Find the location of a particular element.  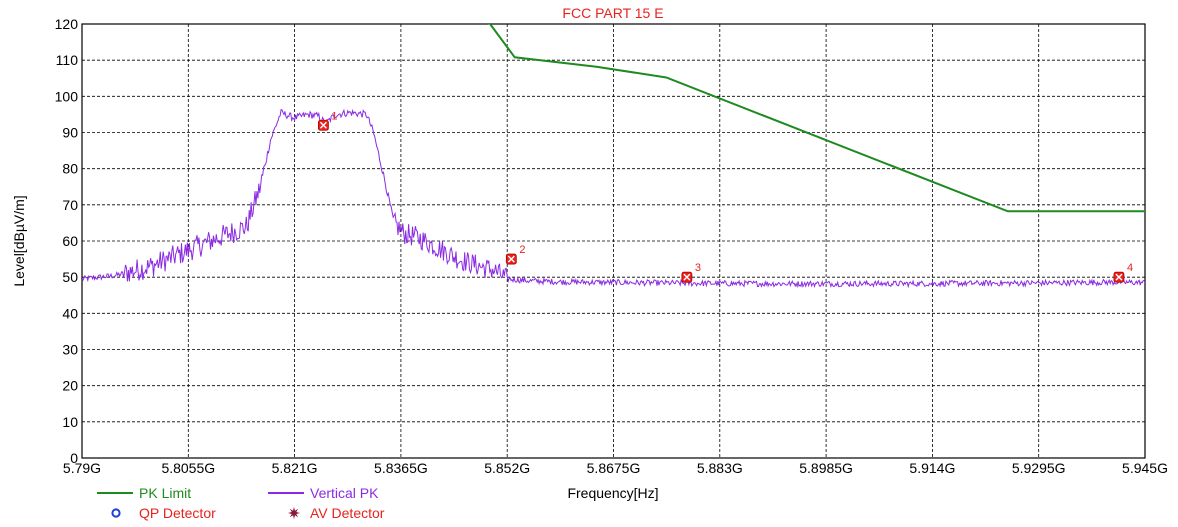

x-tick-label: 5.883G is located at coordinates (720, 468).